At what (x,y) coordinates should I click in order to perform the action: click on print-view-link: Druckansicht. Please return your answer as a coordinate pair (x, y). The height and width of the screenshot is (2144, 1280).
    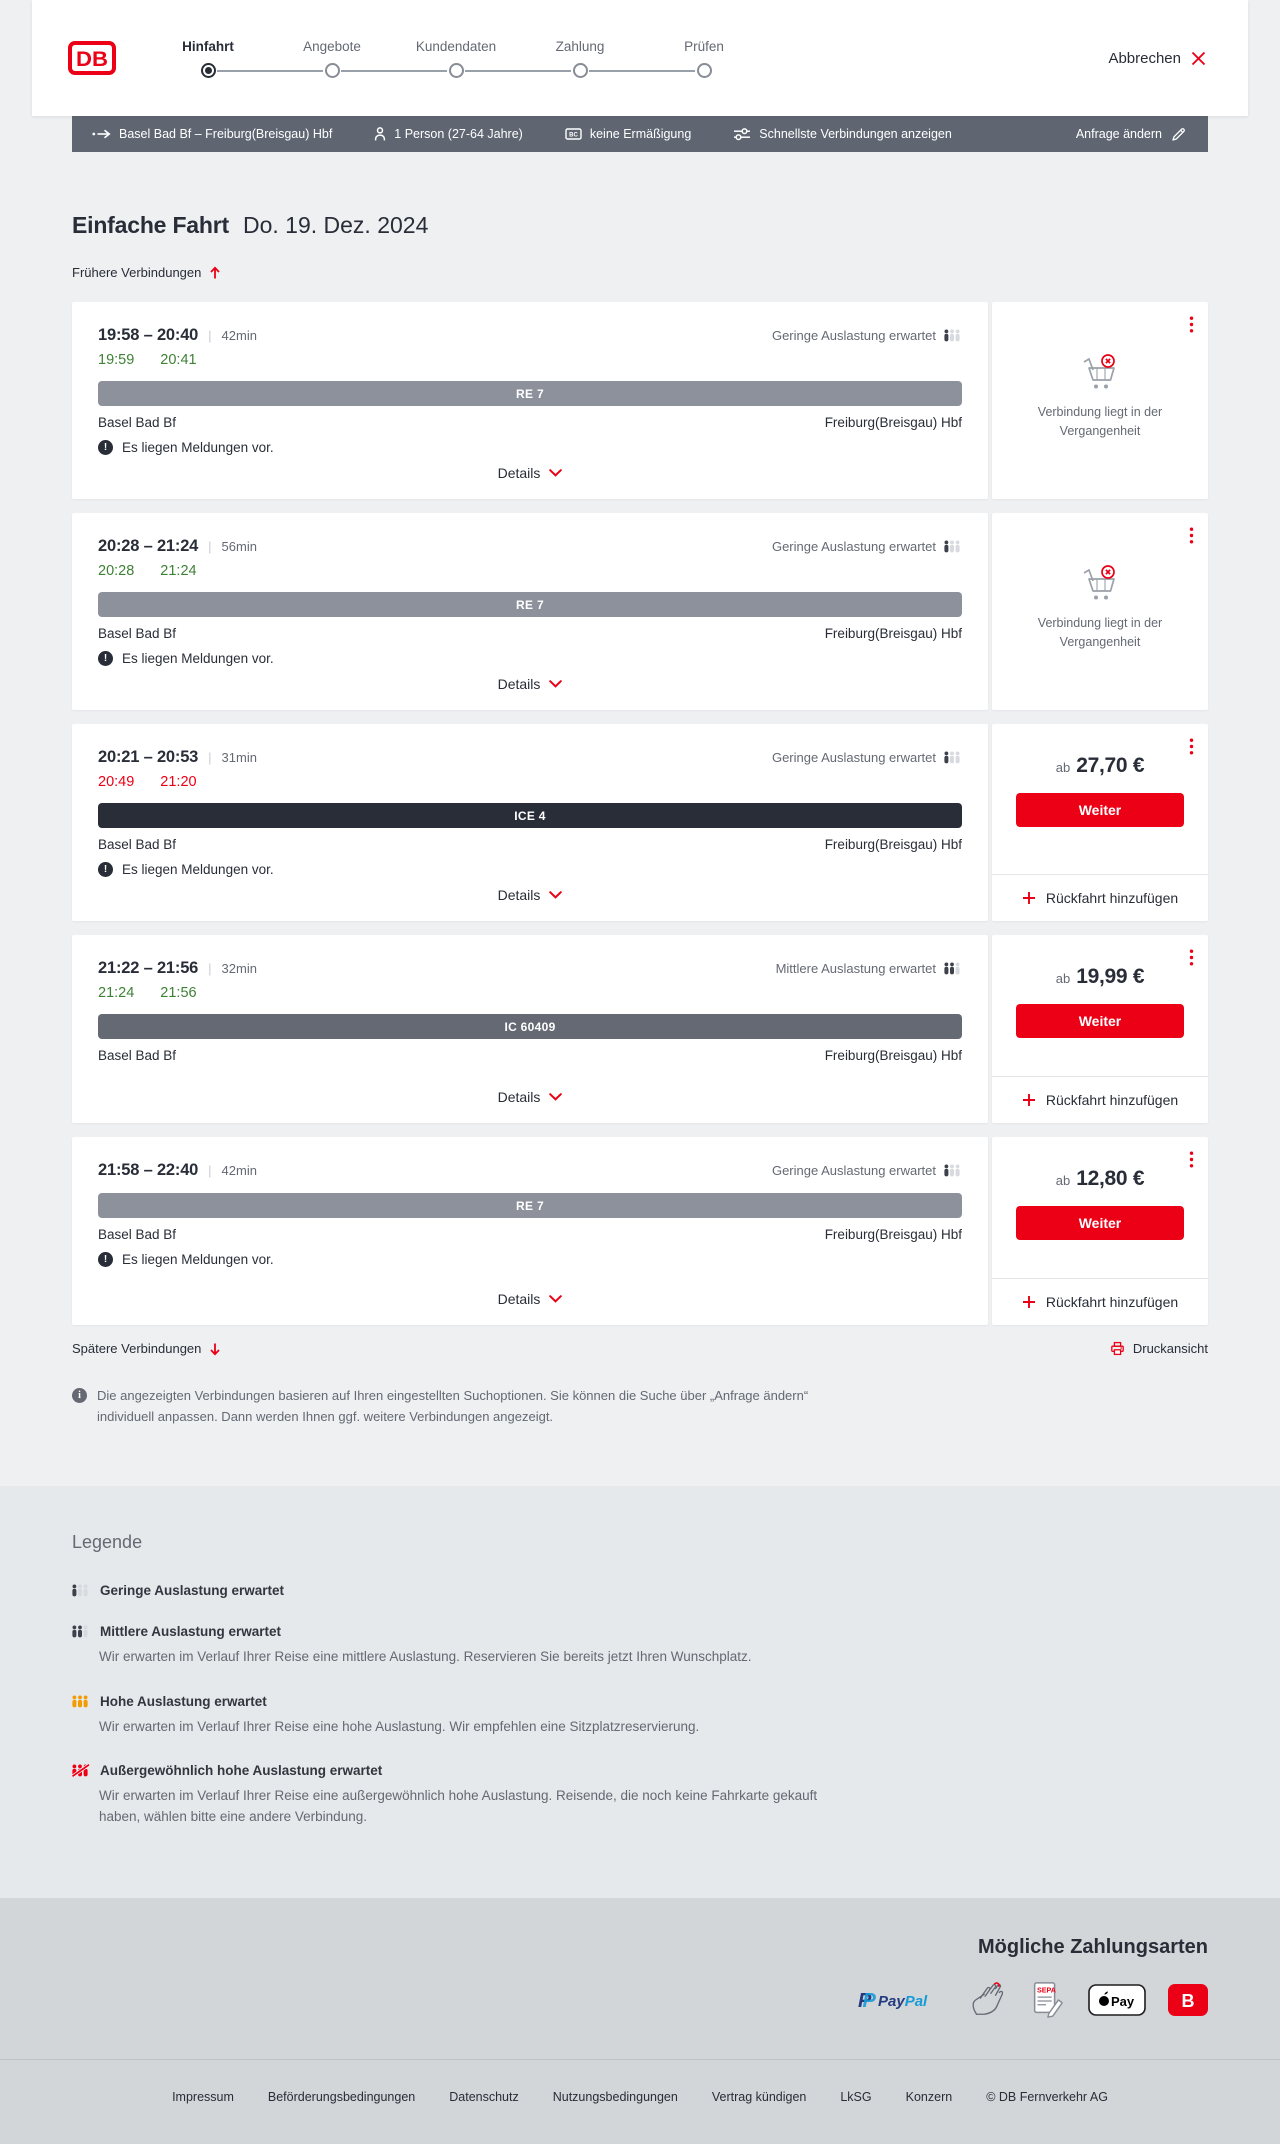
    Looking at the image, I should click on (1159, 1348).